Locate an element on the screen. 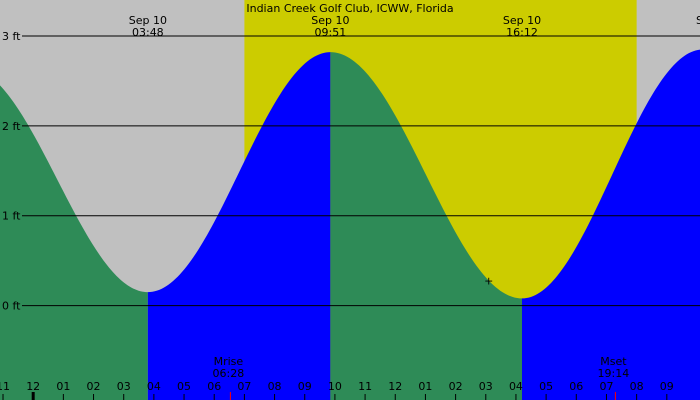  chart-title: Indian Creek Golf Club, ICWW, Florida is located at coordinates (349, 8).